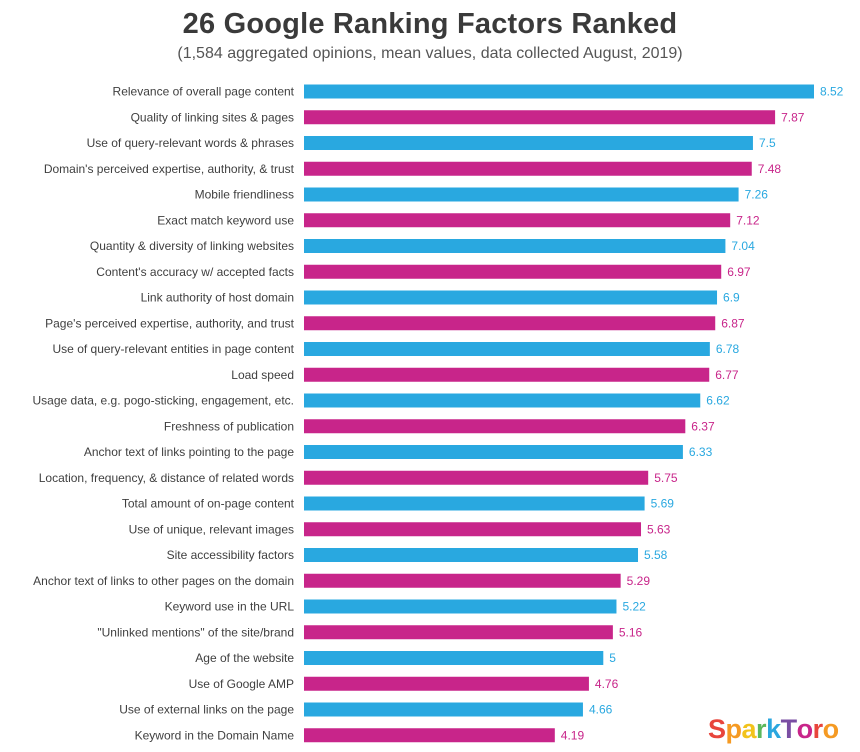  I want to click on value-label: 6.97, so click(739, 272).